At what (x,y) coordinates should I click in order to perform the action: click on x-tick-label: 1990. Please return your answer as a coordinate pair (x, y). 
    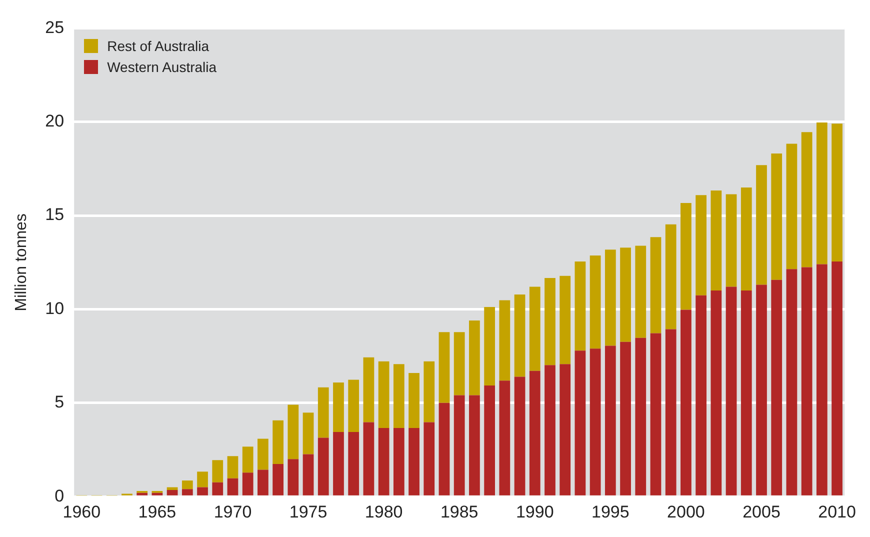
    Looking at the image, I should click on (535, 512).